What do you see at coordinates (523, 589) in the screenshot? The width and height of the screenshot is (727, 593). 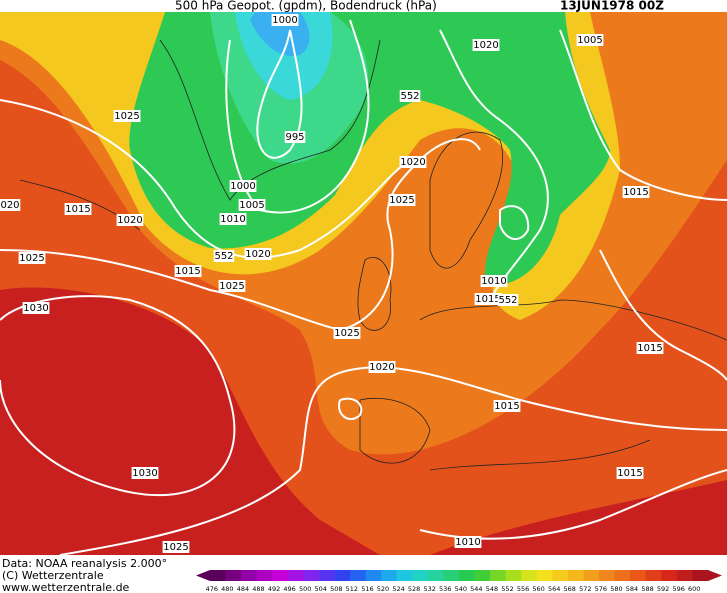 I see `colorbar-label: 556` at bounding box center [523, 589].